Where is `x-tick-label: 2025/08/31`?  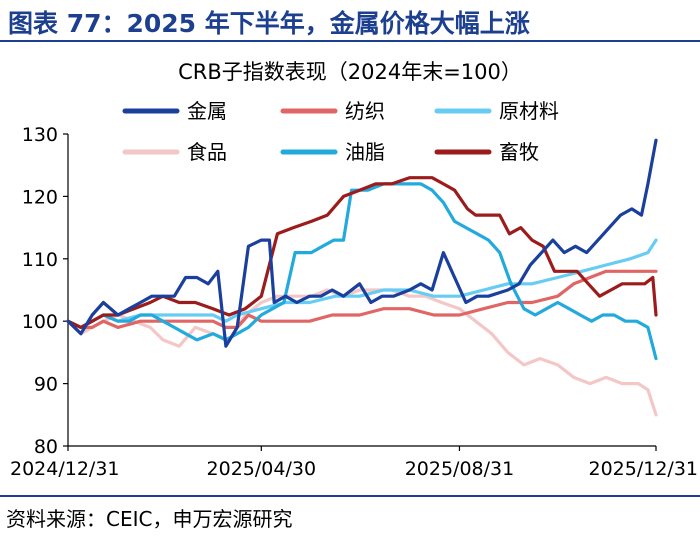
x-tick-label: 2025/08/31 is located at coordinates (460, 469).